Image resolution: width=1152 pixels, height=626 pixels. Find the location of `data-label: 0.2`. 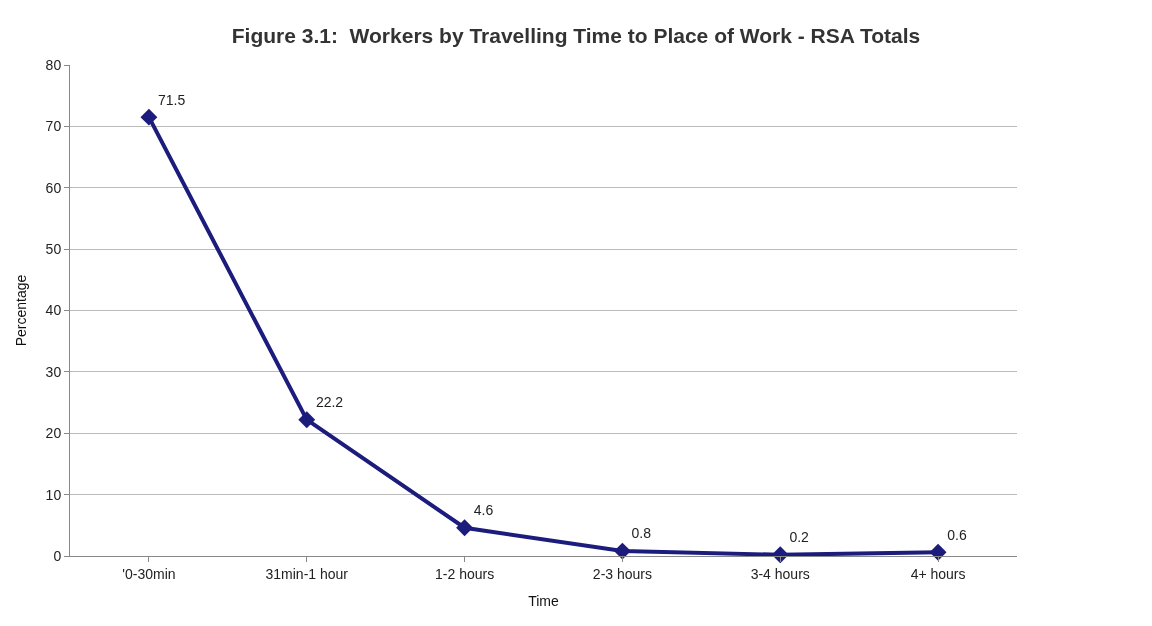

data-label: 0.2 is located at coordinates (799, 537).